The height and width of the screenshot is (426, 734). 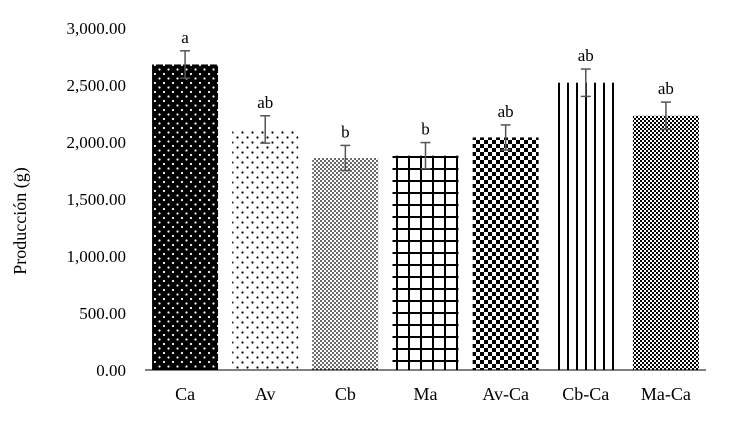 I want to click on y-tick-label: 500.00, so click(x=102, y=313).